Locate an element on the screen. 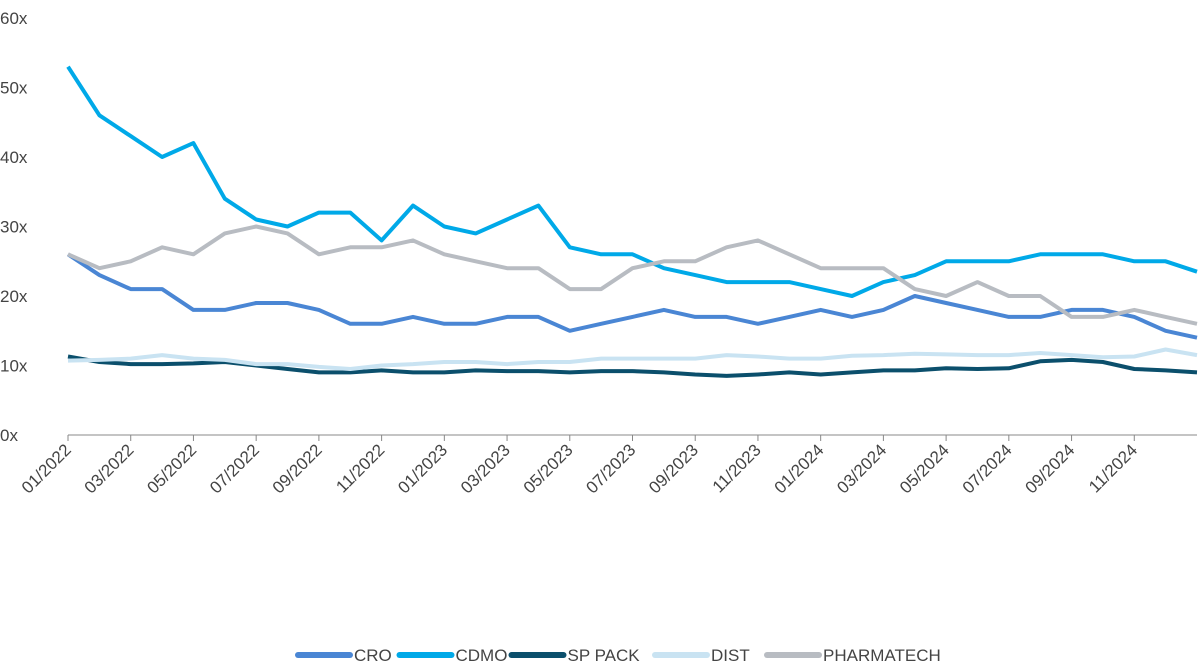 The height and width of the screenshot is (667, 1200). y-tick-label: 0x is located at coordinates (9, 435).